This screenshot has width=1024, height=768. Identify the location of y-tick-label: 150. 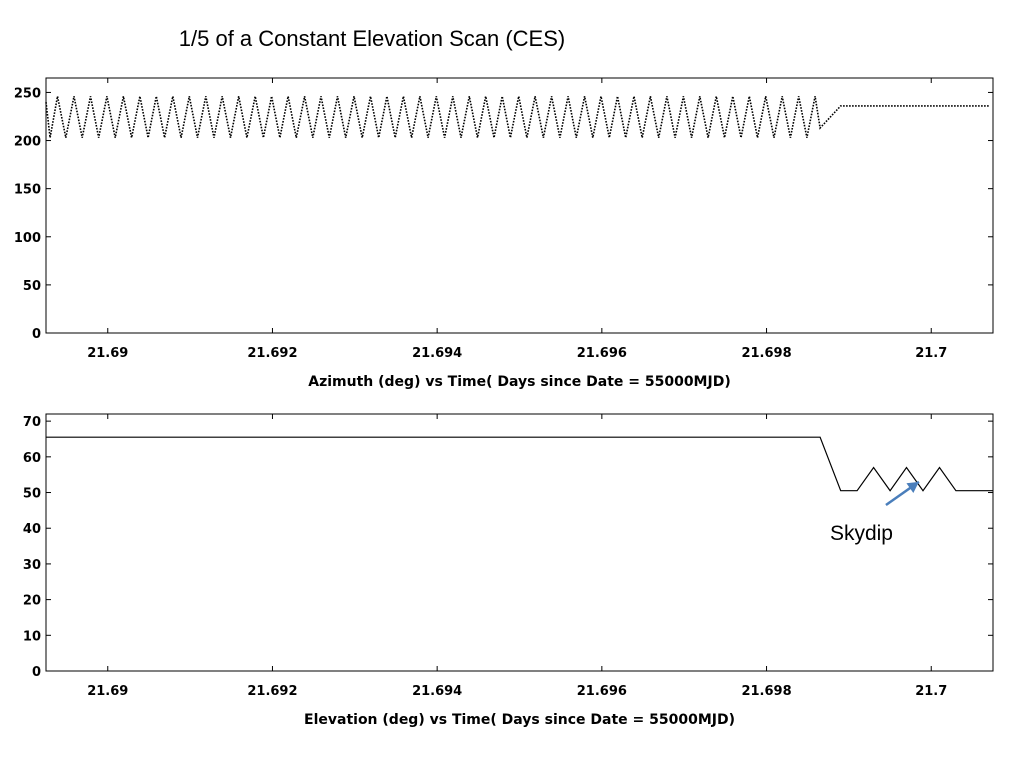
(27, 190).